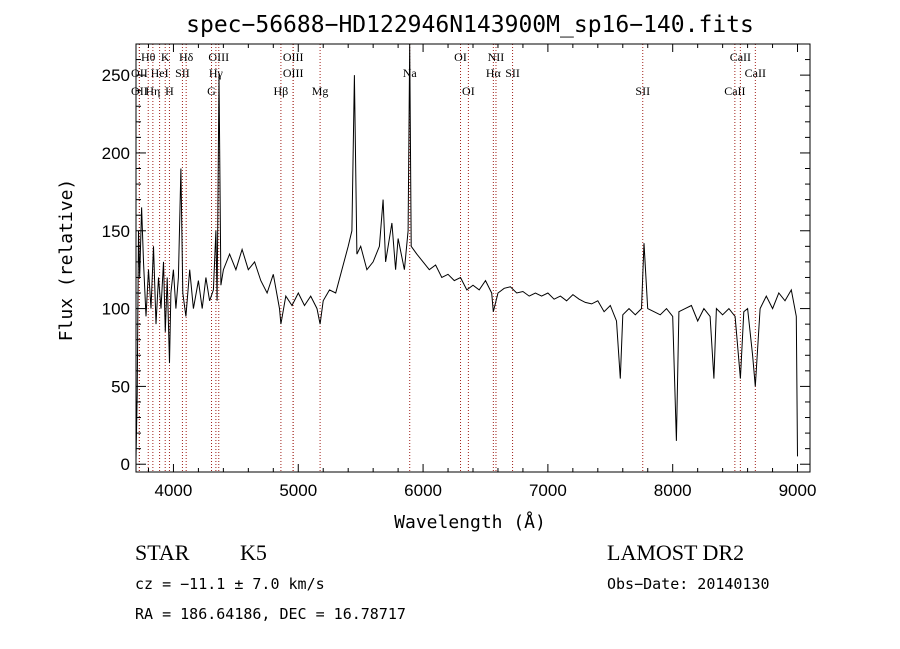 The height and width of the screenshot is (649, 900). What do you see at coordinates (160, 73) in the screenshot?
I see `marker-label: HeI` at bounding box center [160, 73].